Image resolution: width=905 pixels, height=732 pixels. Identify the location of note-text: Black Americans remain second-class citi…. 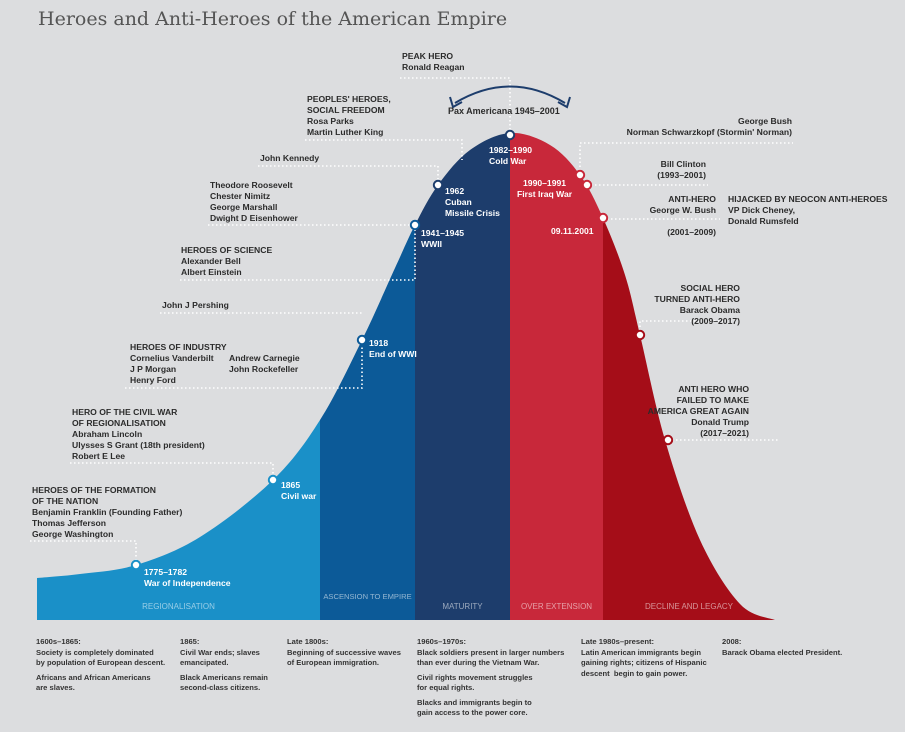
(224, 682).